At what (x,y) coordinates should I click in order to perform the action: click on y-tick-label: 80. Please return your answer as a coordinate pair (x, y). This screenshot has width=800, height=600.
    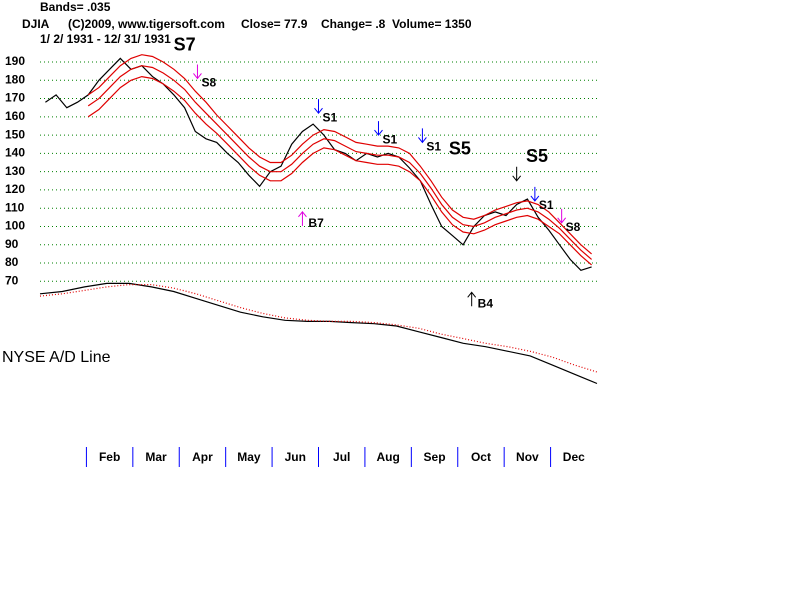
    Looking at the image, I should click on (12, 262).